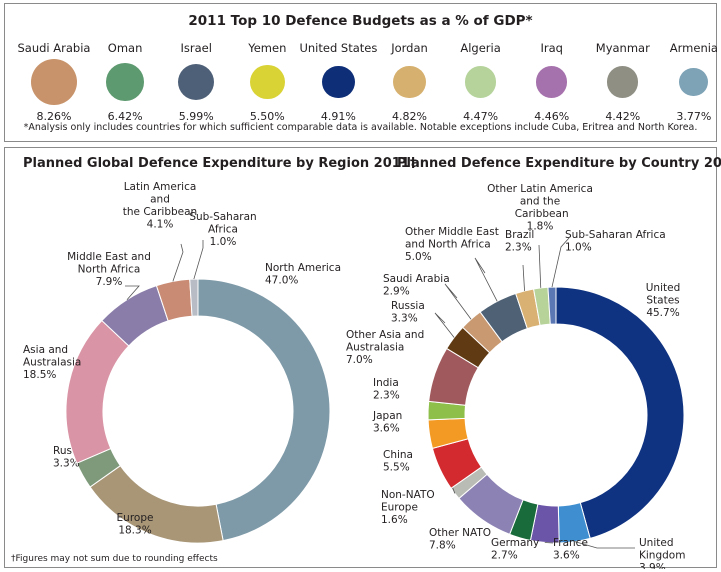 The width and height of the screenshot is (721, 572). I want to click on budget-item: Myanmar 4.42%, so click(623, 81).